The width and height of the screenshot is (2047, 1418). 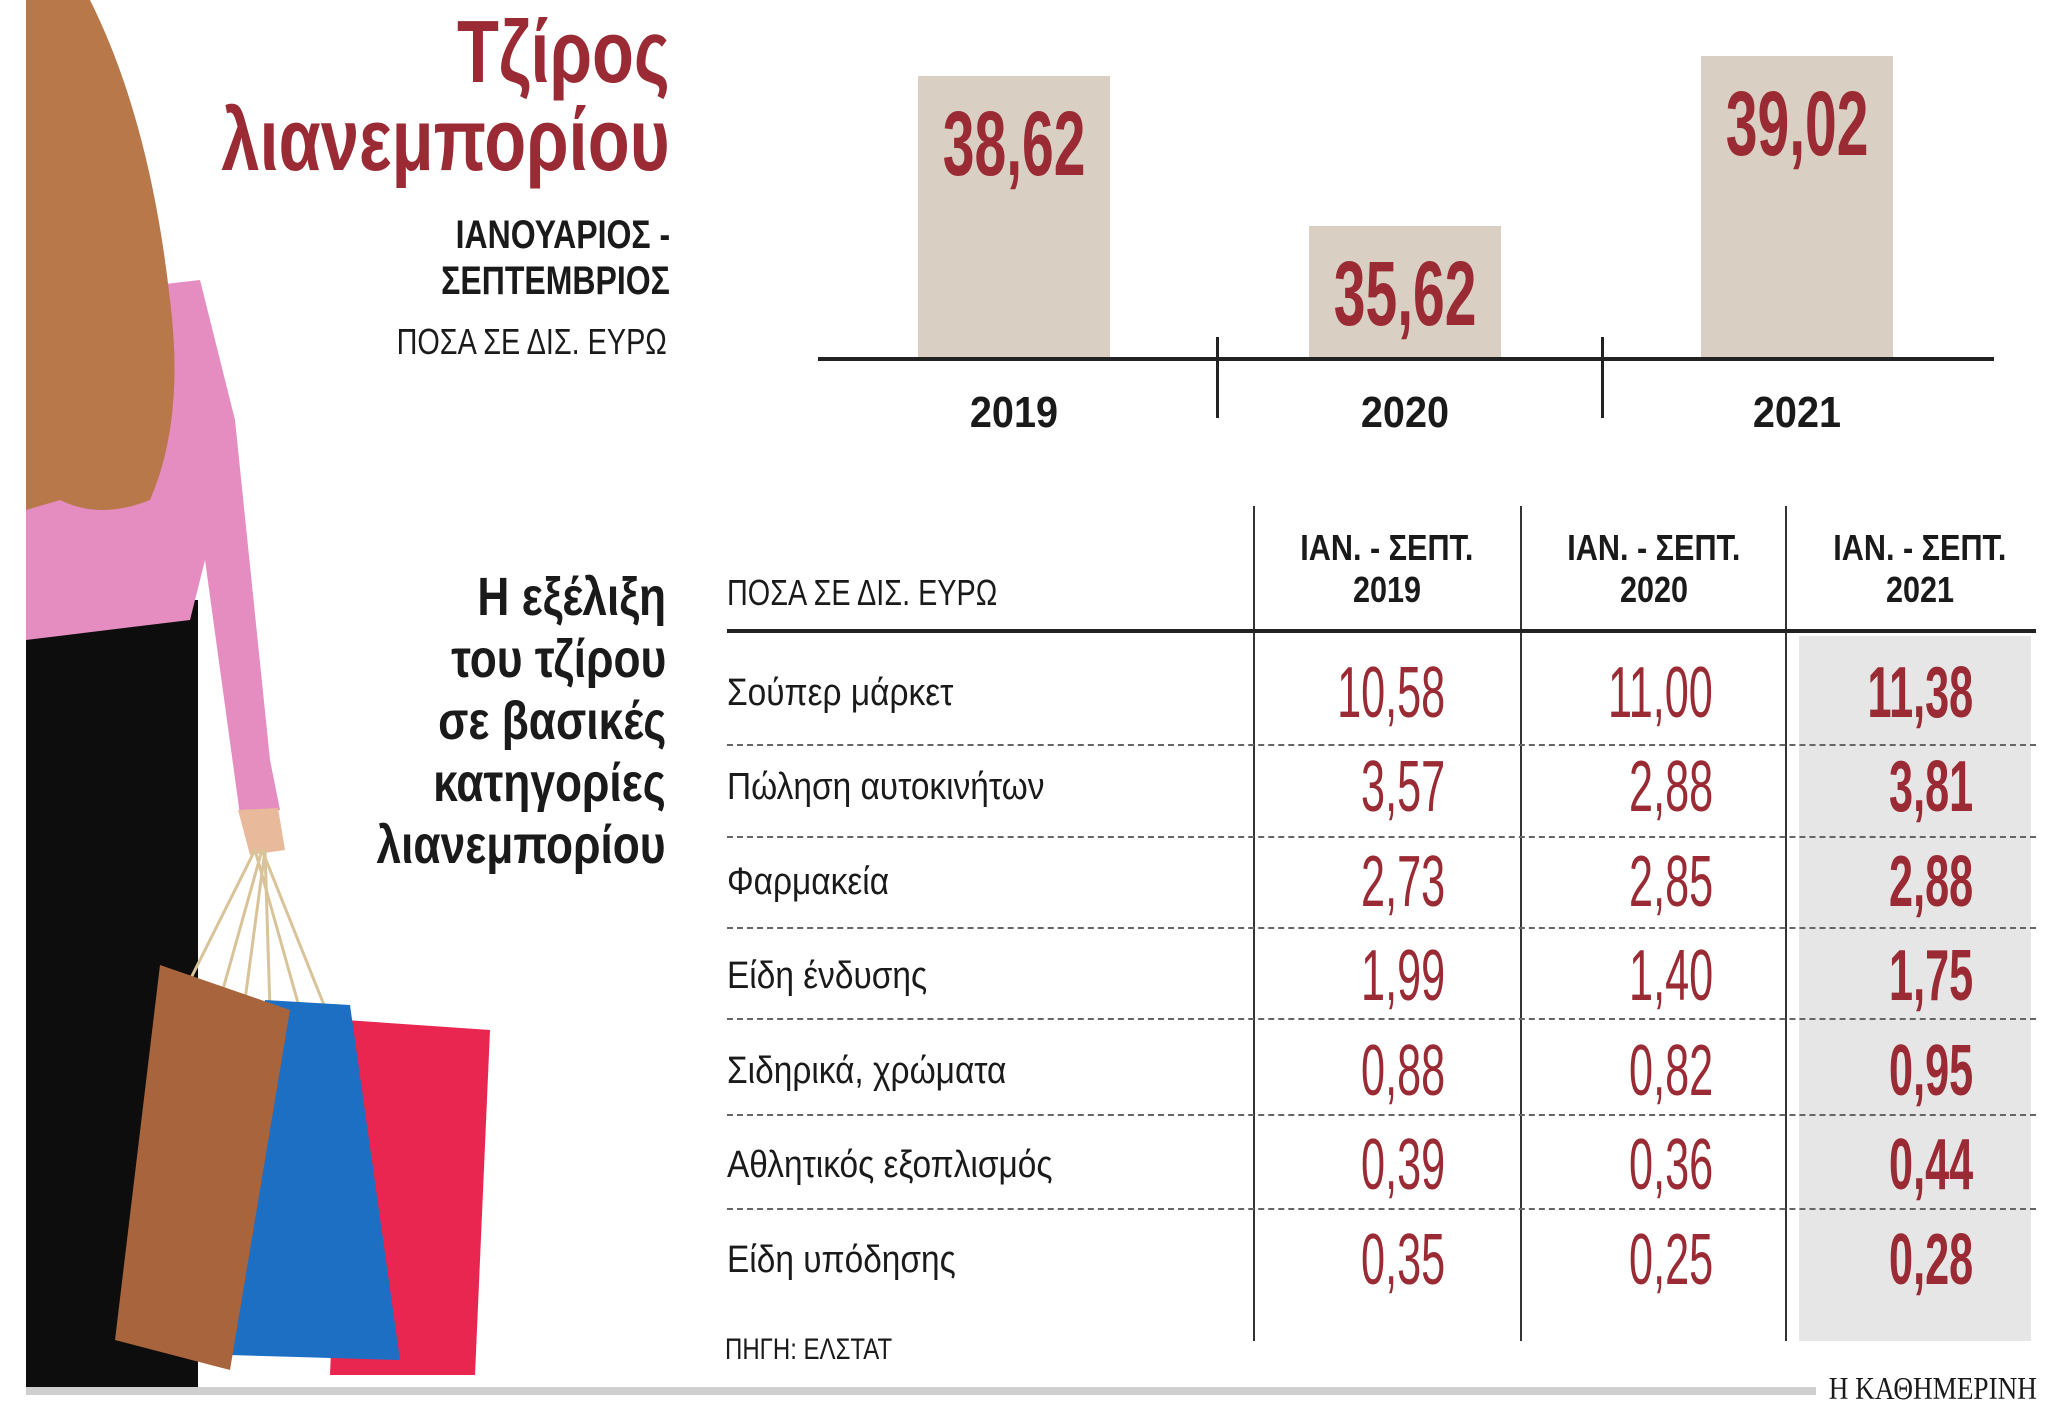 What do you see at coordinates (555, 281) in the screenshot?
I see `period-line2: ΣΕΠΤΕΜΒΡΙΟΣ` at bounding box center [555, 281].